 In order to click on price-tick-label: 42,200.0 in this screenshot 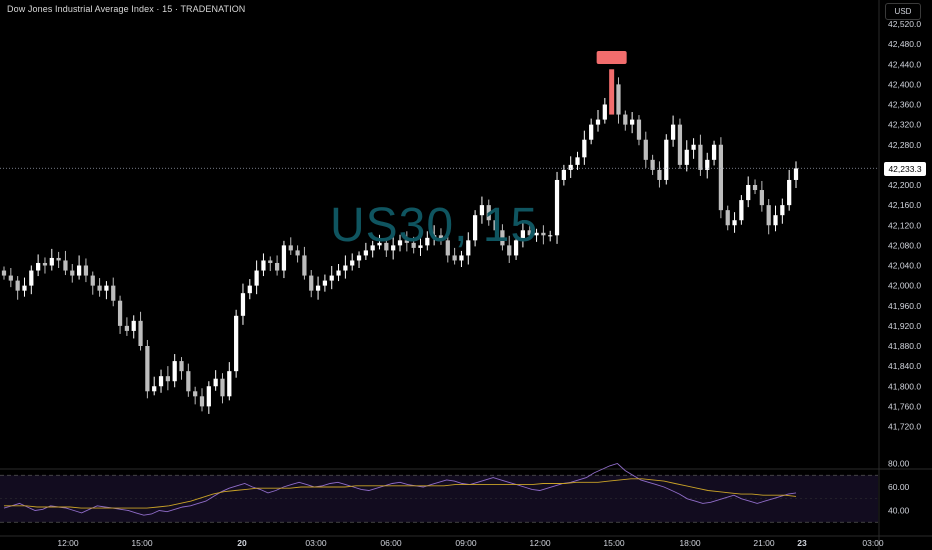, I will do `click(904, 185)`.